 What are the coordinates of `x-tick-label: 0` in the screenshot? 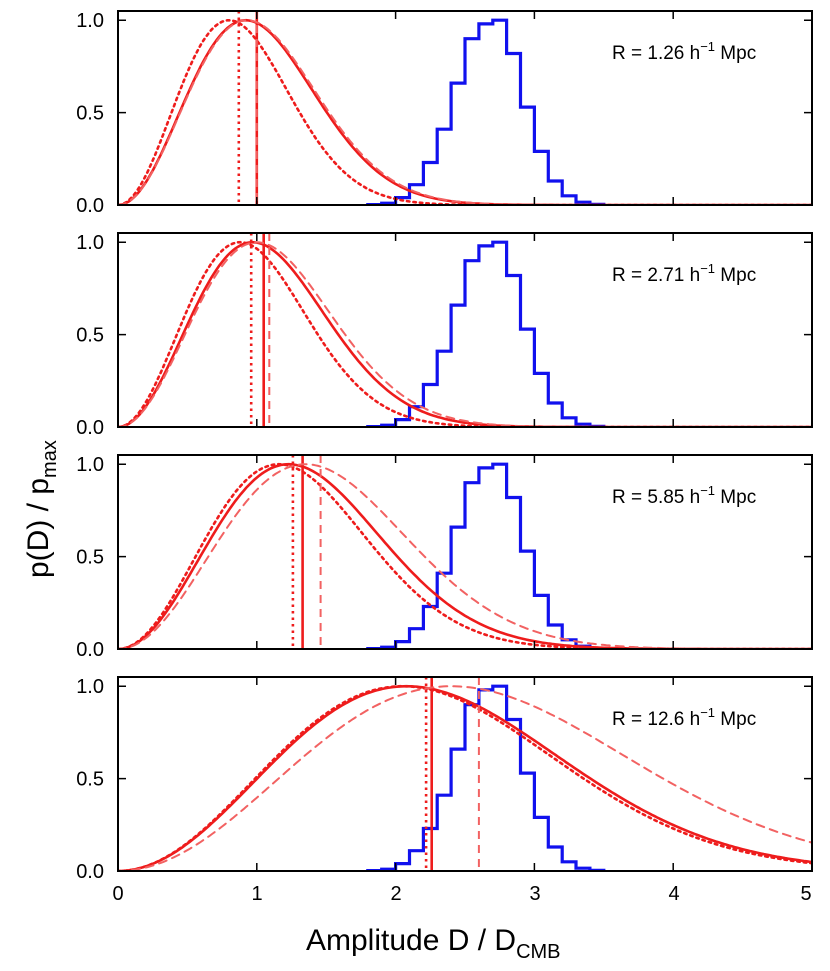 It's located at (117, 894).